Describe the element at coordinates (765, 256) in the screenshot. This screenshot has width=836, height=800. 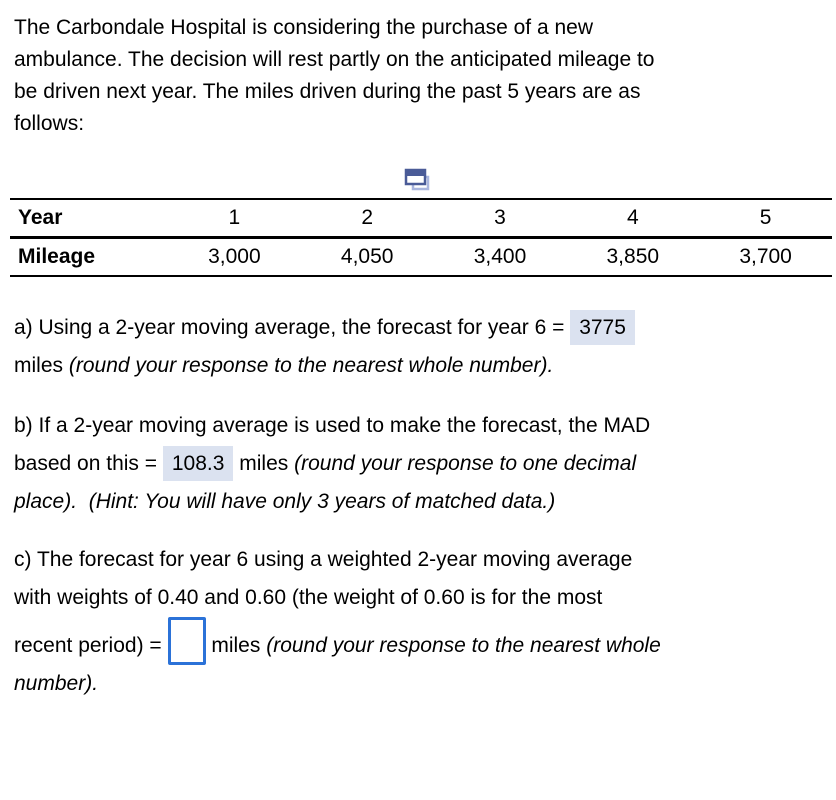
I see `mileage-value-5: 3,700` at that location.